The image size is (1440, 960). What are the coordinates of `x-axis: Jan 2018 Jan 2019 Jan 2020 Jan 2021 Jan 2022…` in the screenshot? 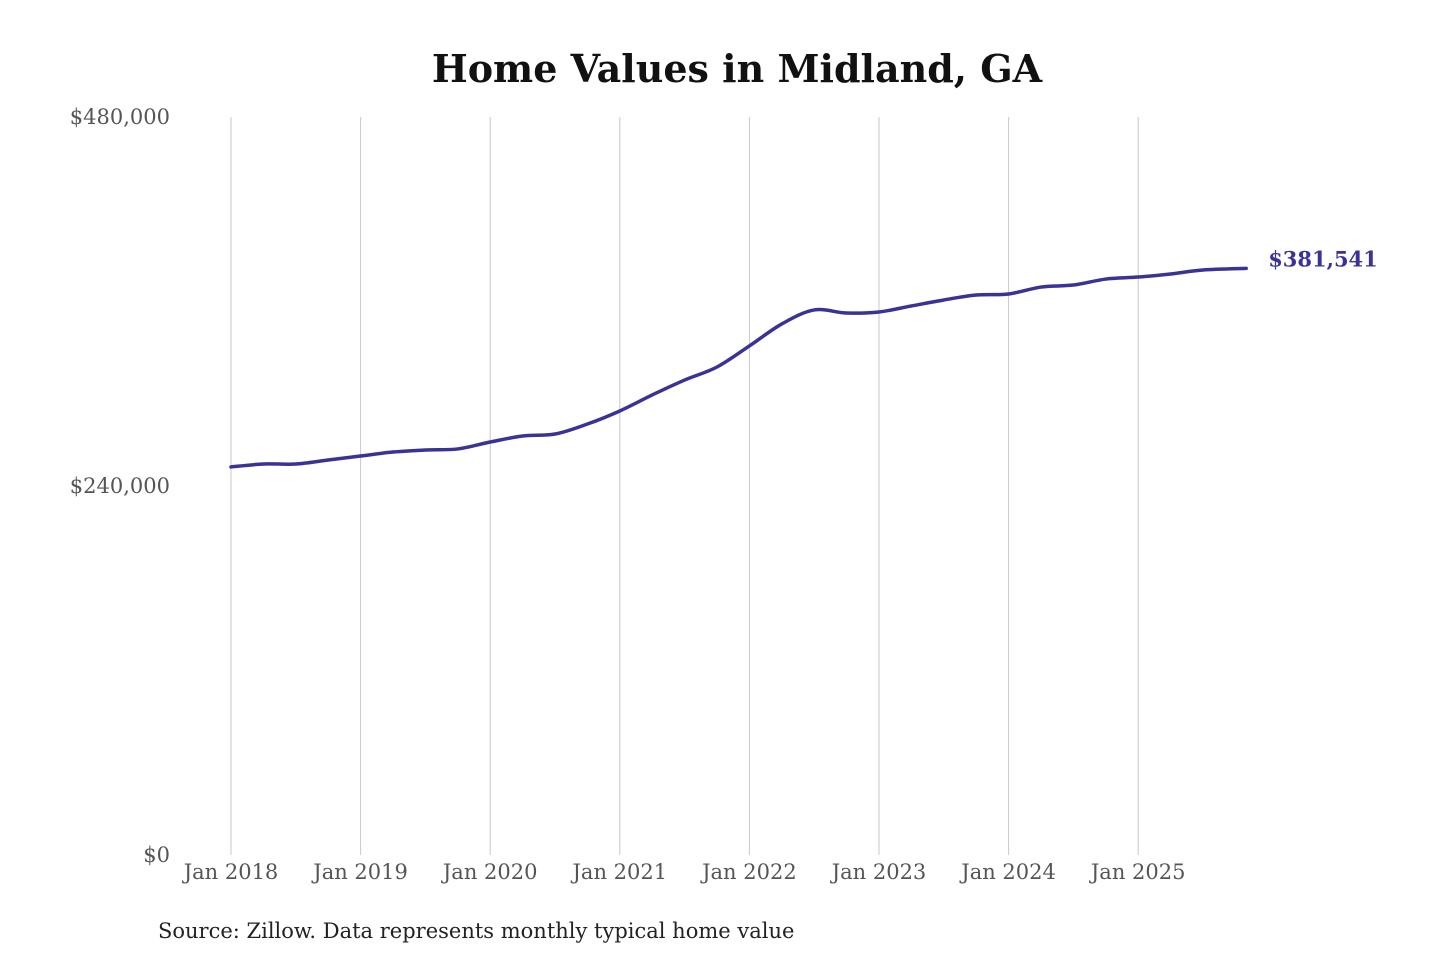 It's located at (684, 872).